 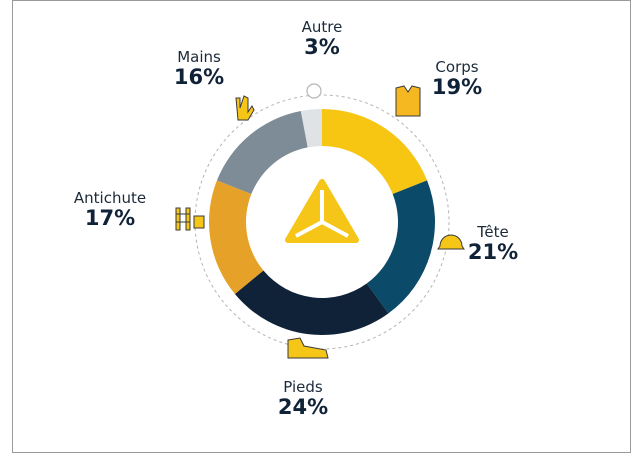 I want to click on icon-glove, so click(x=245, y=108).